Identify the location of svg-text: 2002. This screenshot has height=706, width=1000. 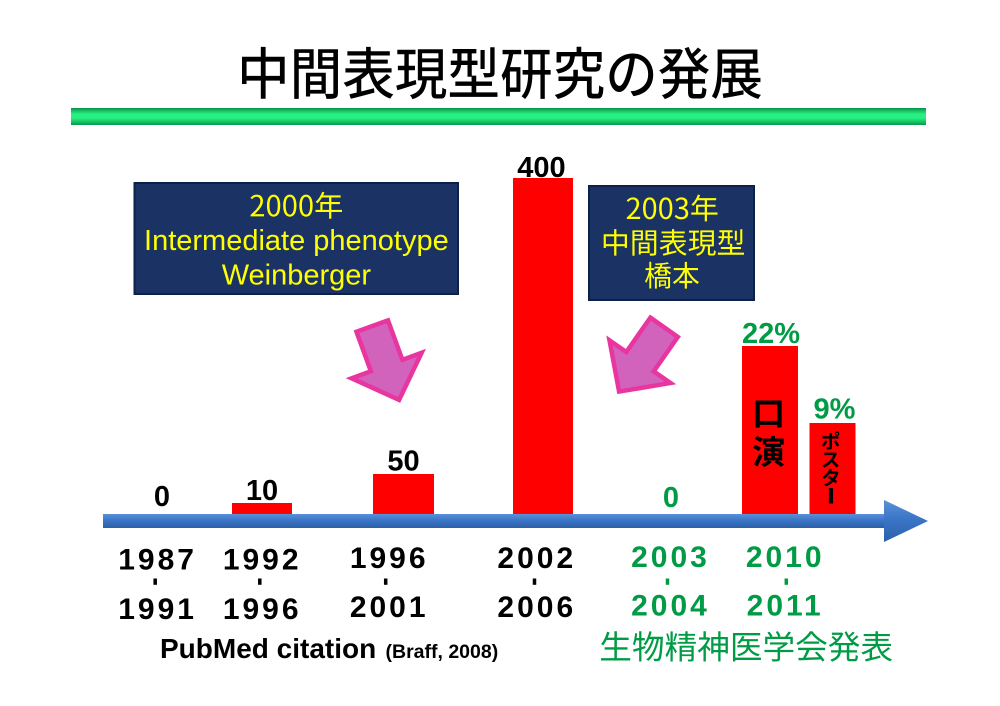
(536, 558).